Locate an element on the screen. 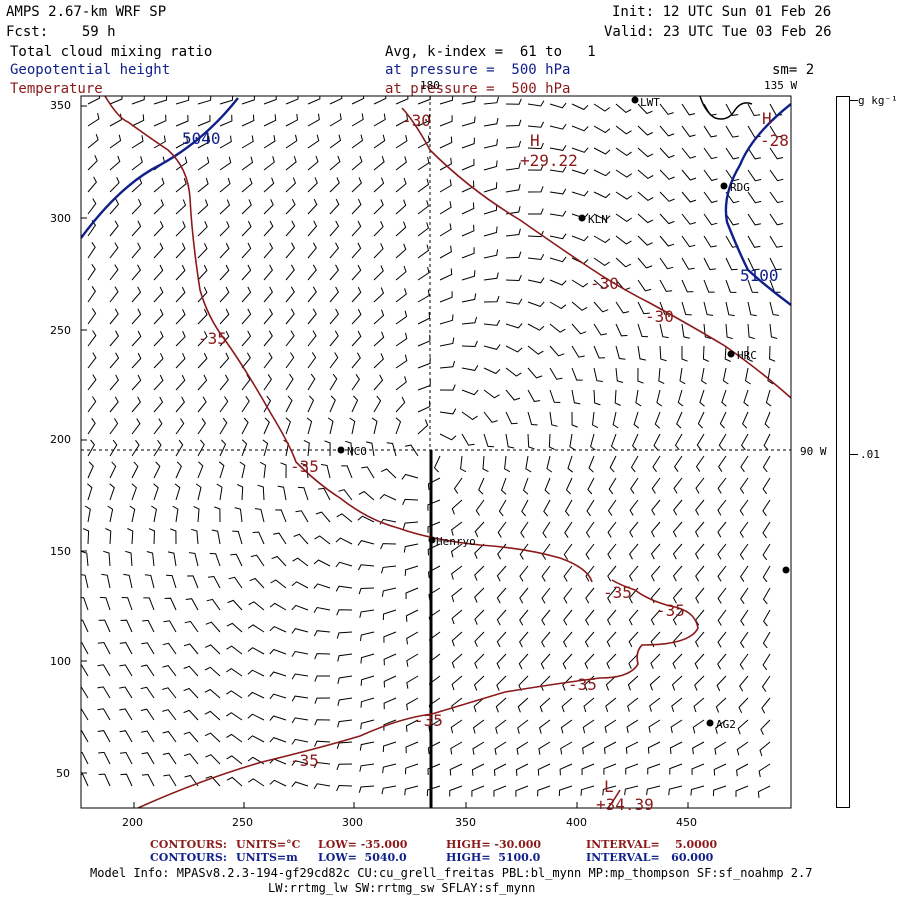 This screenshot has width=900, height=900. station-edge-dot is located at coordinates (786, 570).